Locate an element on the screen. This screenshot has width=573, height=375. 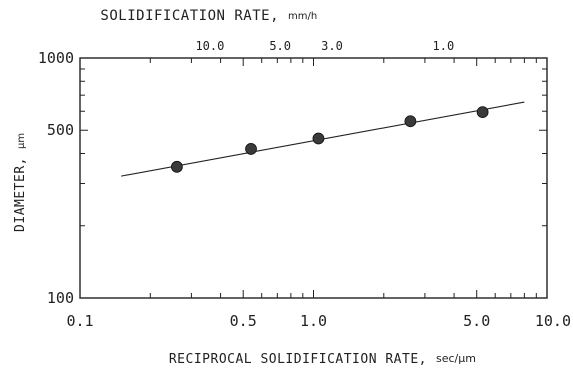
data-points is located at coordinates (329, 139).